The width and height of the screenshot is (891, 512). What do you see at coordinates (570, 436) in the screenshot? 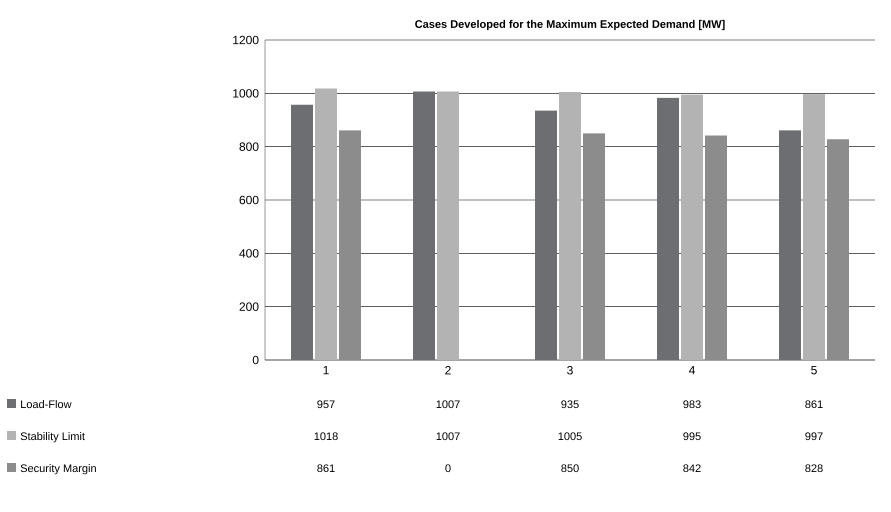
I see `data-label: 1005` at bounding box center [570, 436].